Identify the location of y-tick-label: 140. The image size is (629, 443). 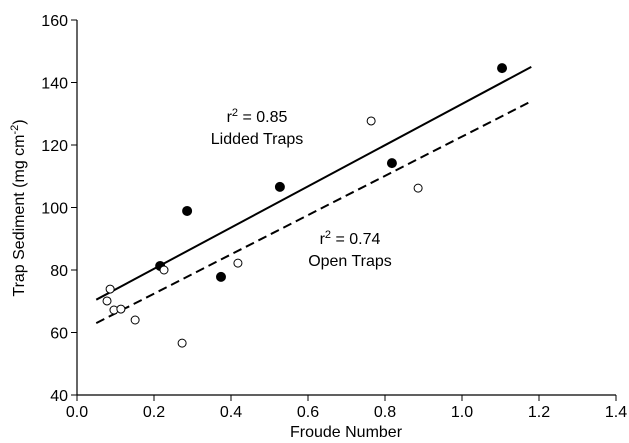
(54, 84).